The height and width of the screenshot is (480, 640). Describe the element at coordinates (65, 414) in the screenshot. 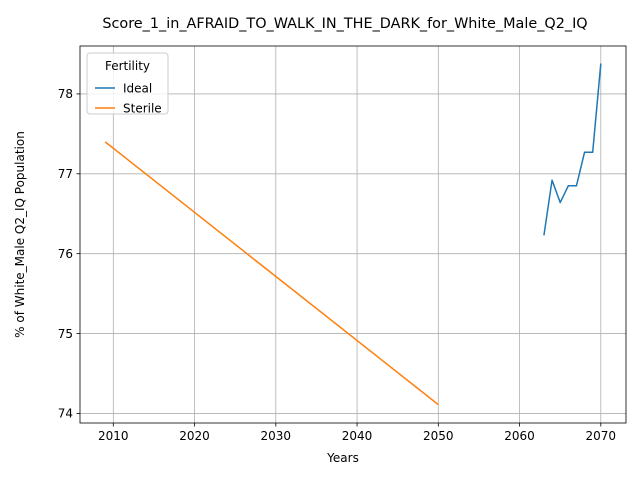

I see `y-tick-label: 74` at that location.